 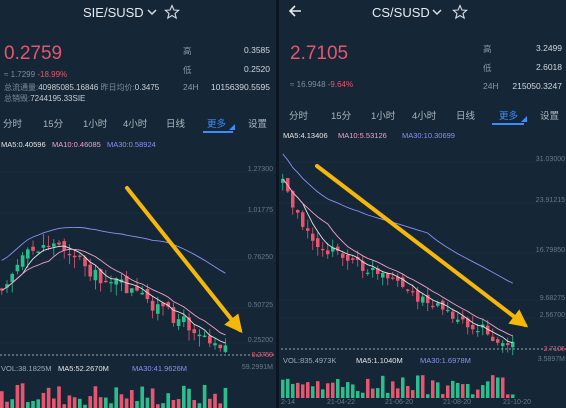 I want to click on fiat-change-line: ≈ 16.9948 -9.64%, so click(x=321, y=84).